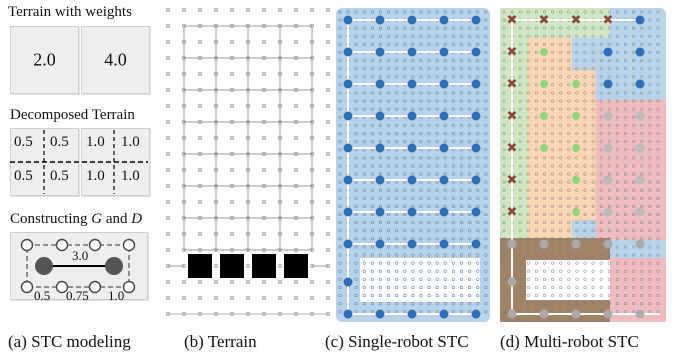 The width and height of the screenshot is (693, 360). Describe the element at coordinates (264, 266) in the screenshot. I see `obstacle-block` at that location.